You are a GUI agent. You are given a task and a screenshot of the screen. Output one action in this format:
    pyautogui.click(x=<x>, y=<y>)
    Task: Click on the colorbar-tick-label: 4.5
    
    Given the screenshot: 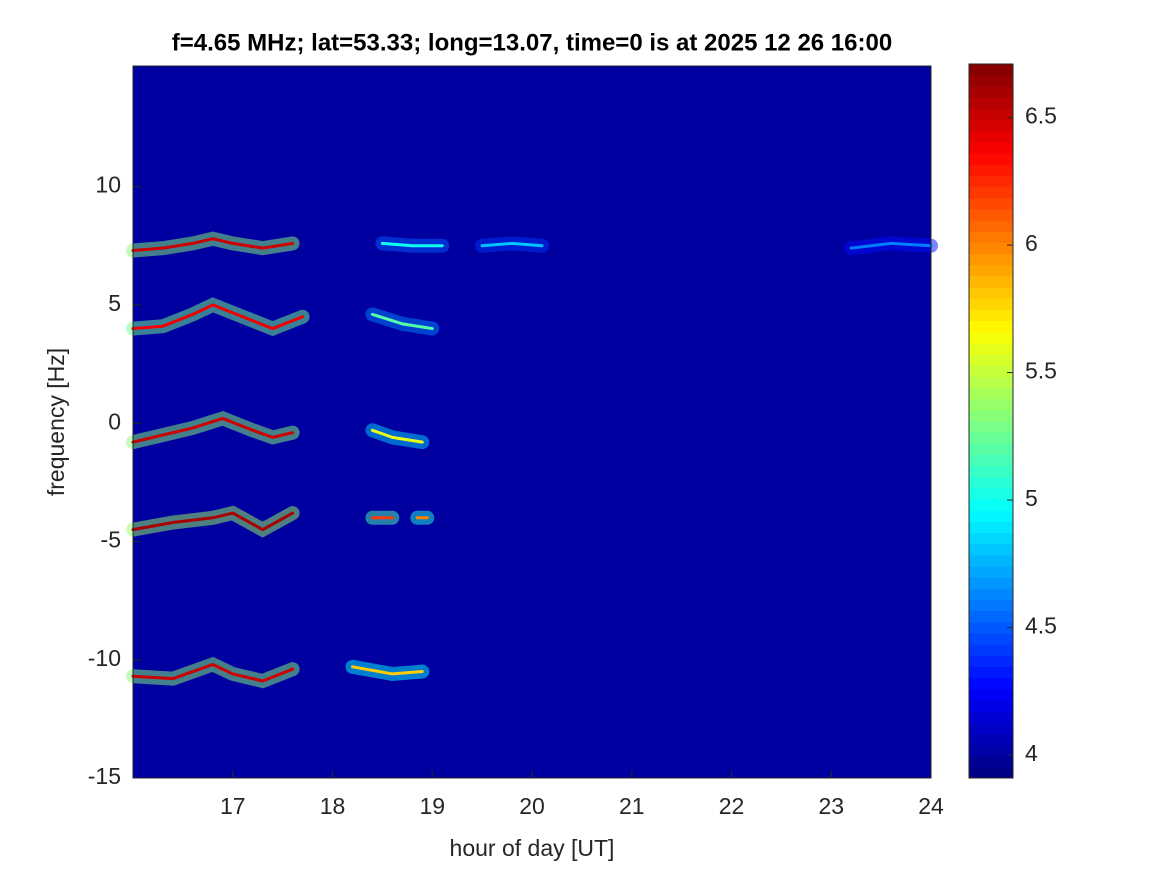 What is the action you would take?
    pyautogui.click(x=1041, y=626)
    